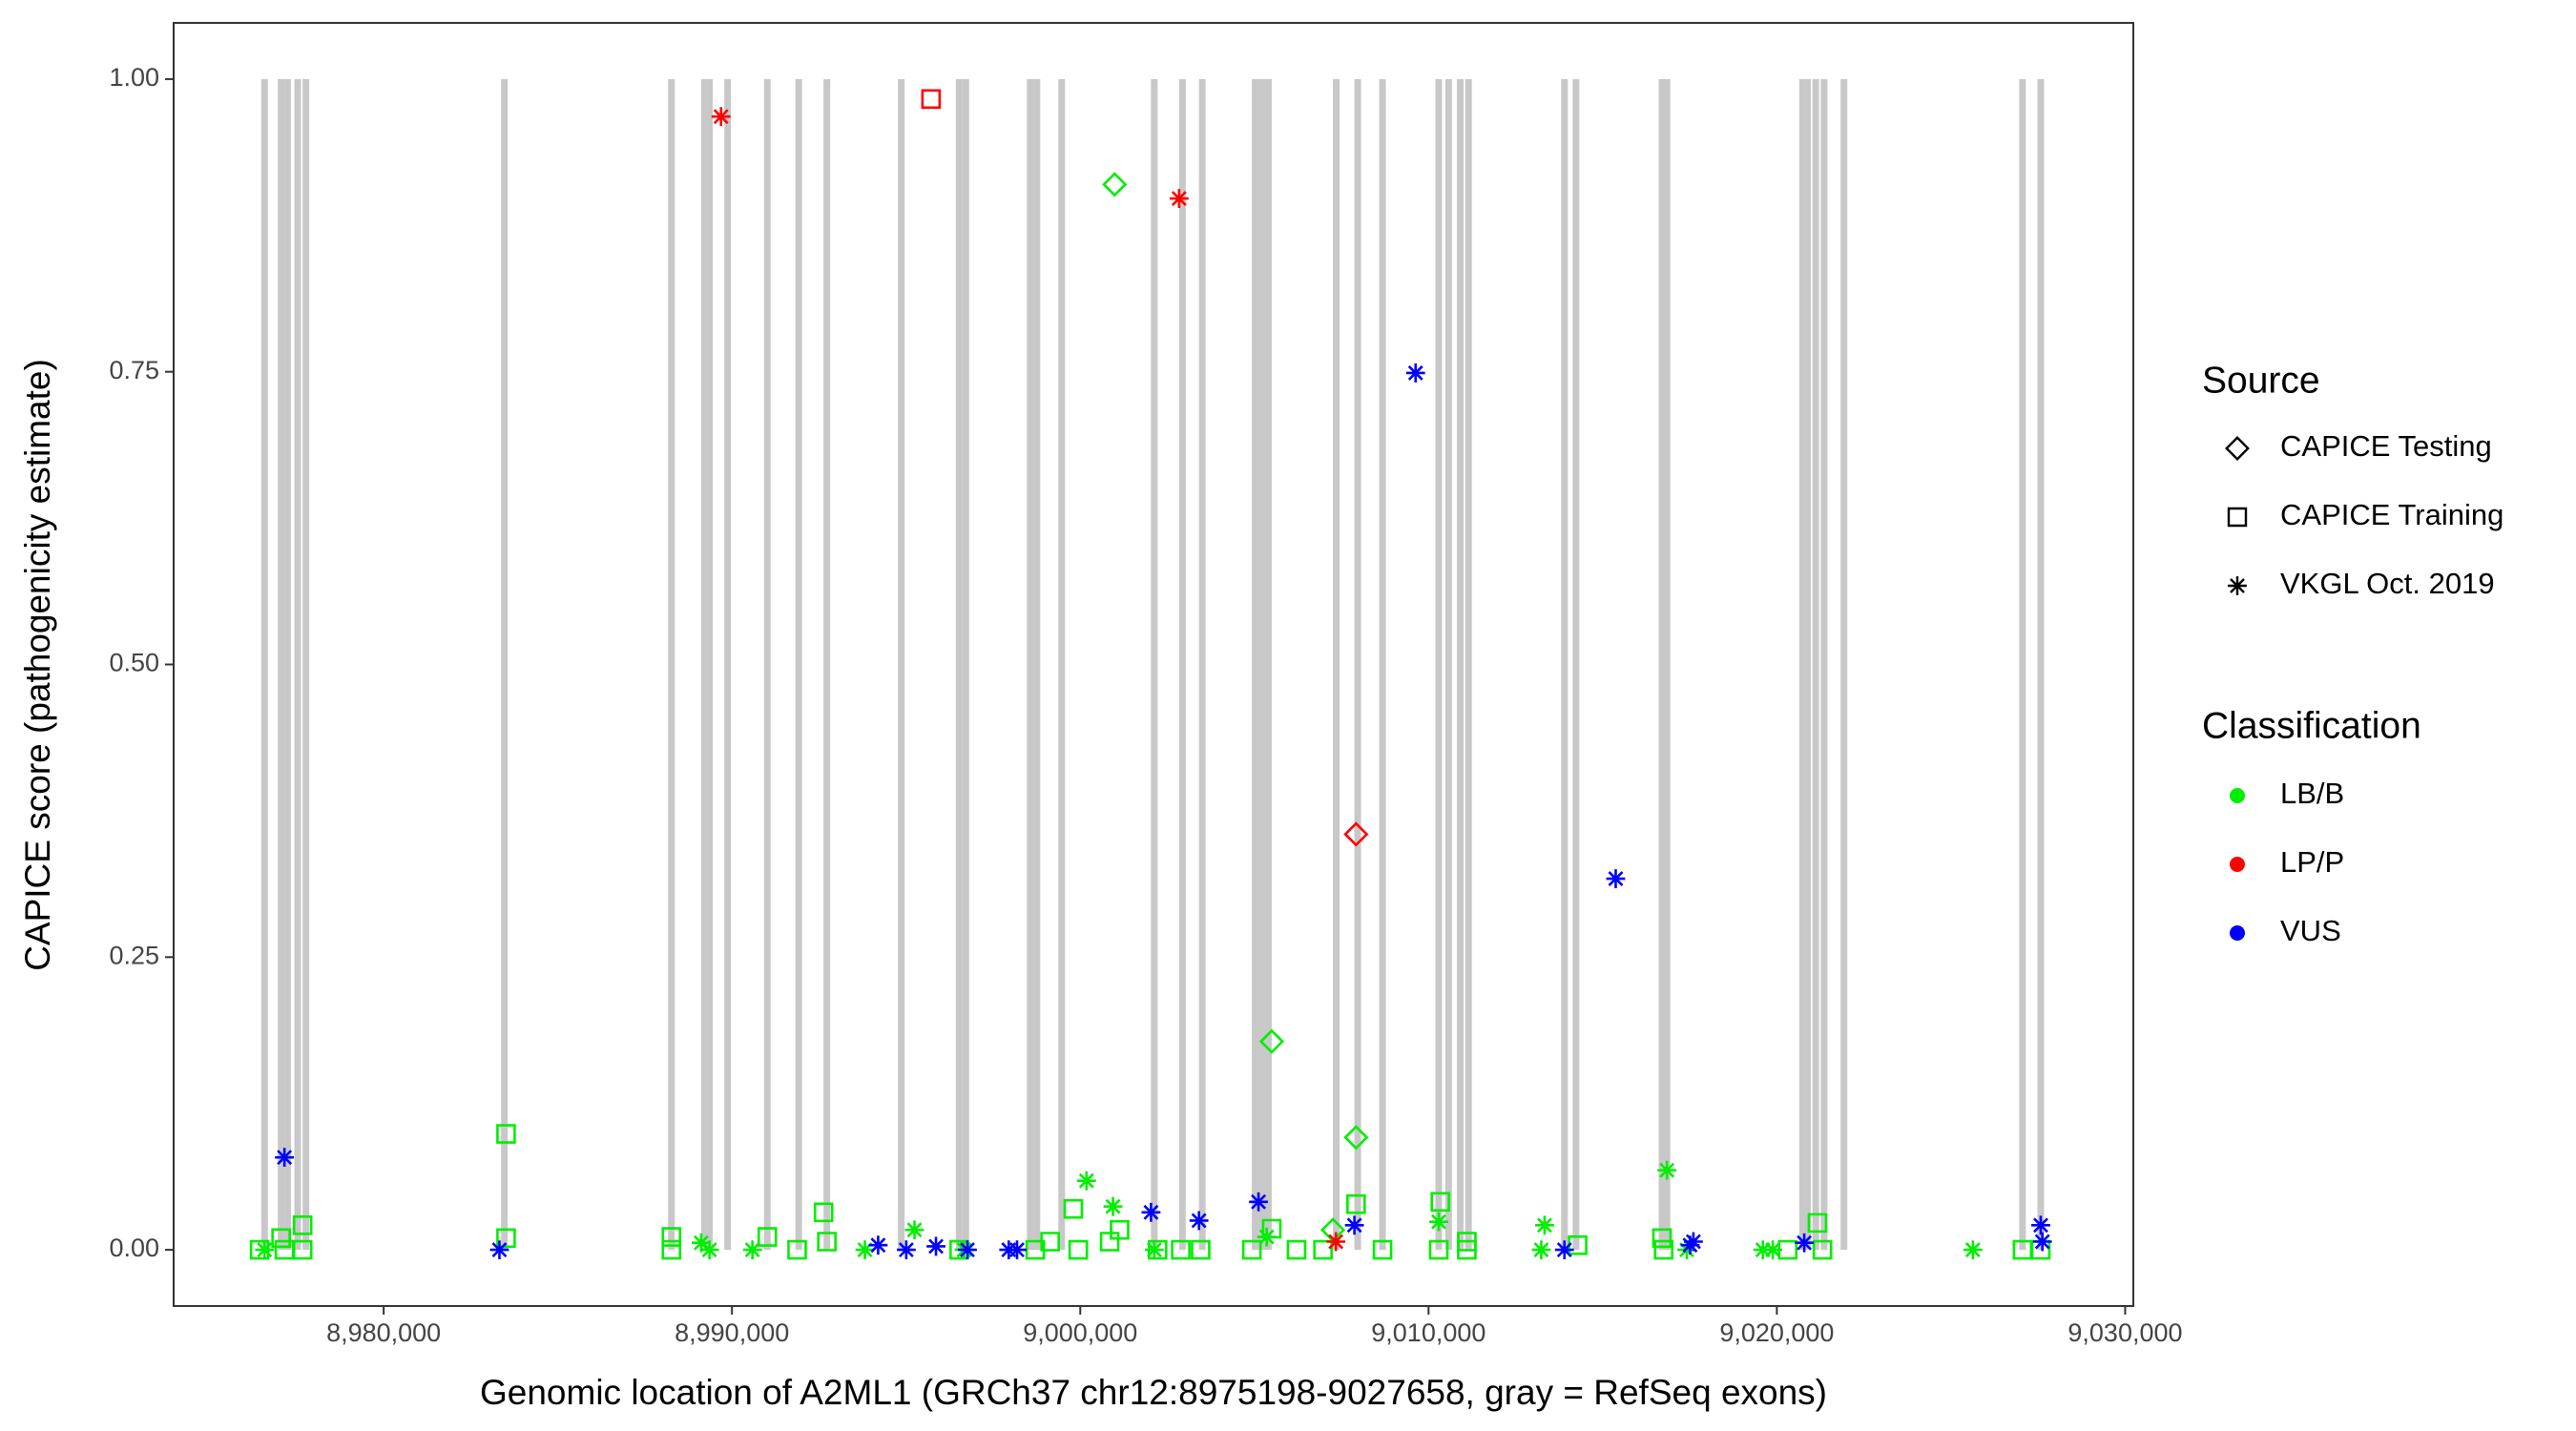  I want to click on y-tick-label: 1.00, so click(134, 77).